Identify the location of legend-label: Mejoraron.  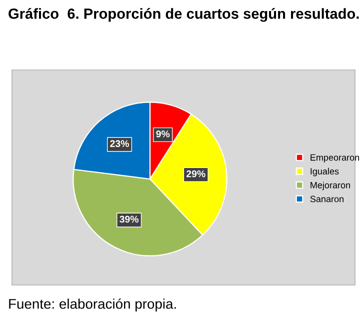
(330, 186).